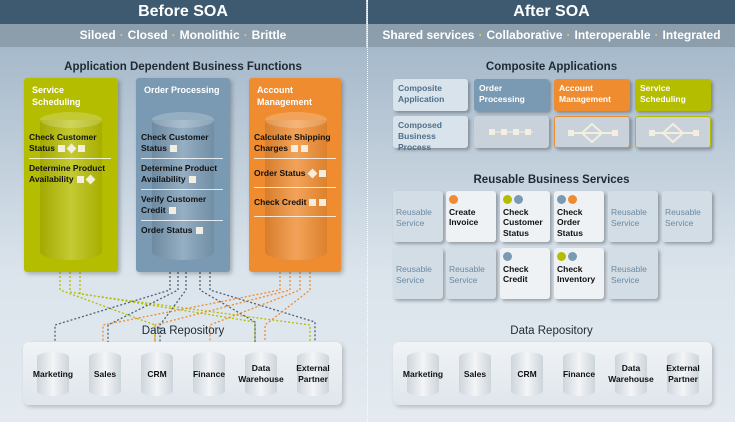  I want to click on service-check-credit: Check Credit, so click(525, 273).